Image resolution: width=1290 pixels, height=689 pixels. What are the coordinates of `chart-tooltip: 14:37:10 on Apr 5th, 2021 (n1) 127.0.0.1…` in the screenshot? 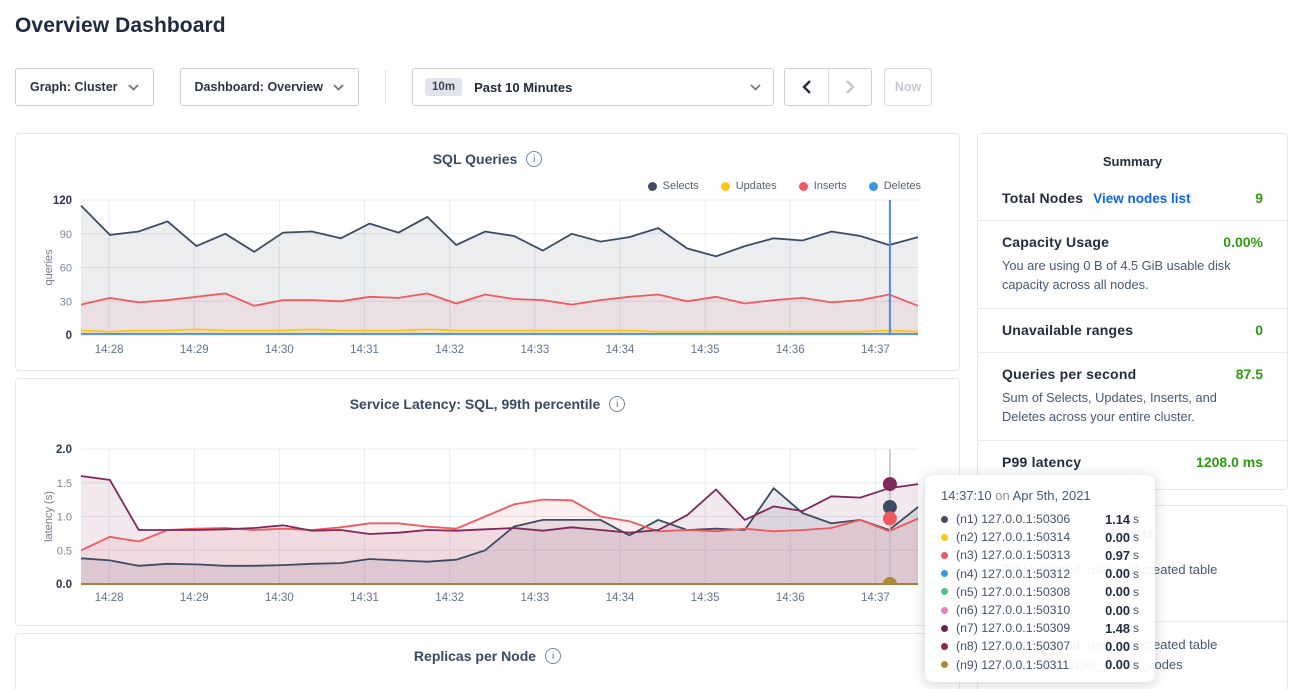 It's located at (1040, 578).